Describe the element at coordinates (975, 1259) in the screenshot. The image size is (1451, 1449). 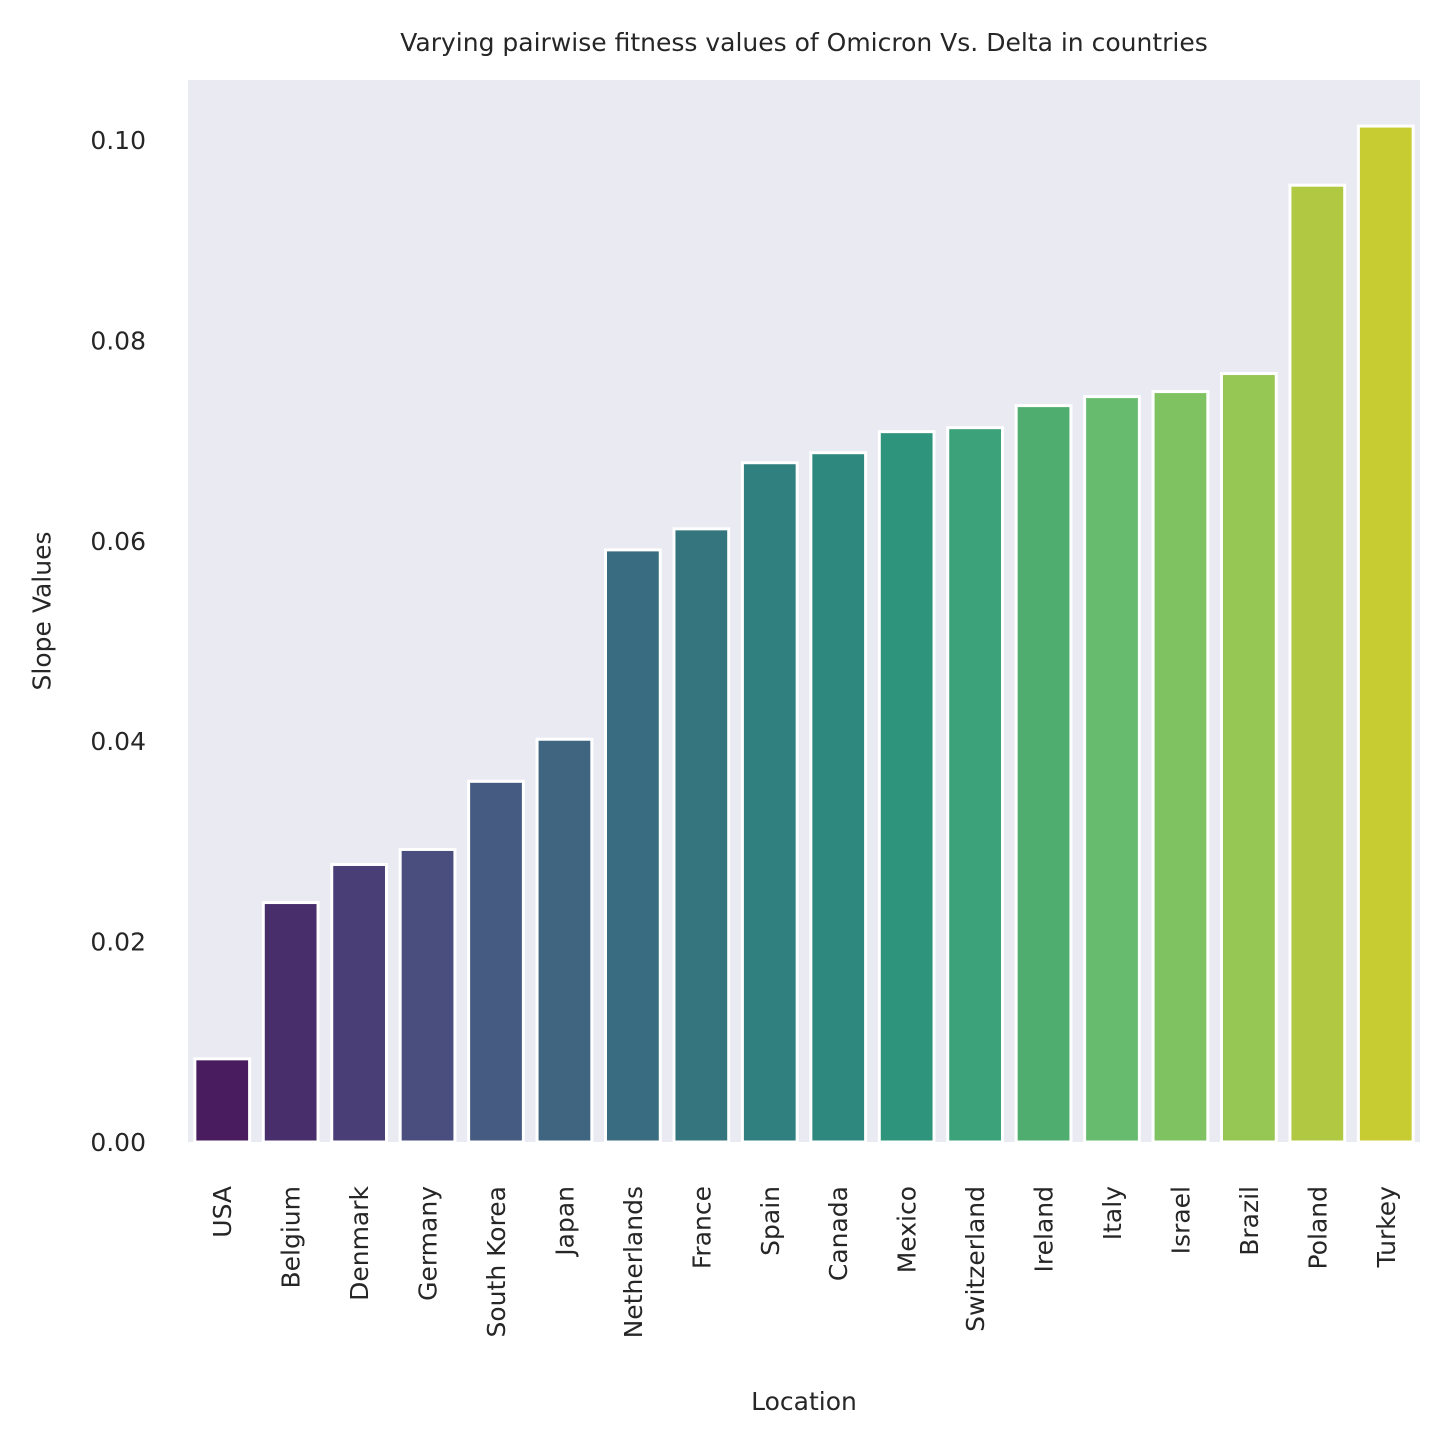
I see `x-tick-label: Switzerland` at that location.